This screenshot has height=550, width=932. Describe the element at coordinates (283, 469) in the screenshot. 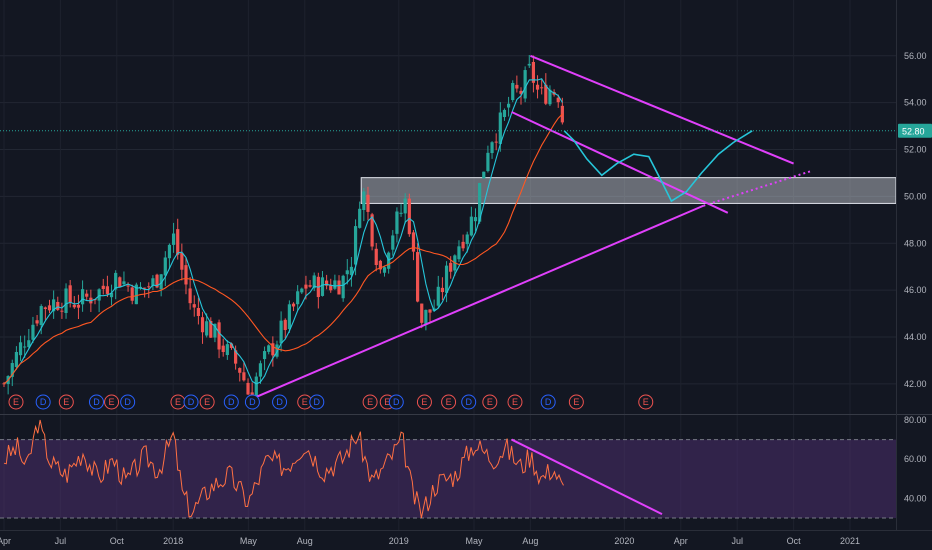

I see `oscillator-line` at that location.